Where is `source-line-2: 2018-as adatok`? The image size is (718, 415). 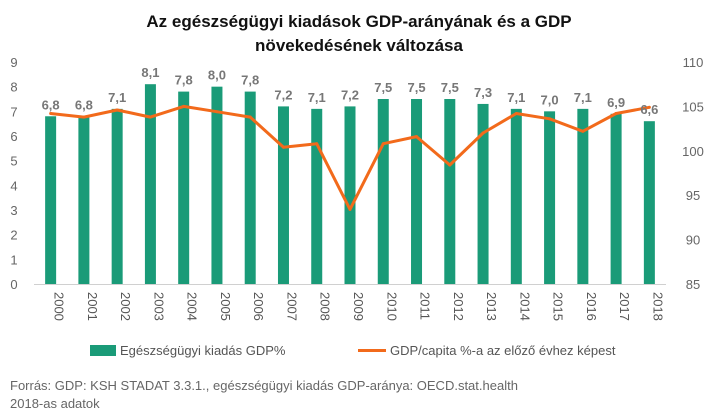 source-line-2: 2018-as adatok is located at coordinates (55, 403).